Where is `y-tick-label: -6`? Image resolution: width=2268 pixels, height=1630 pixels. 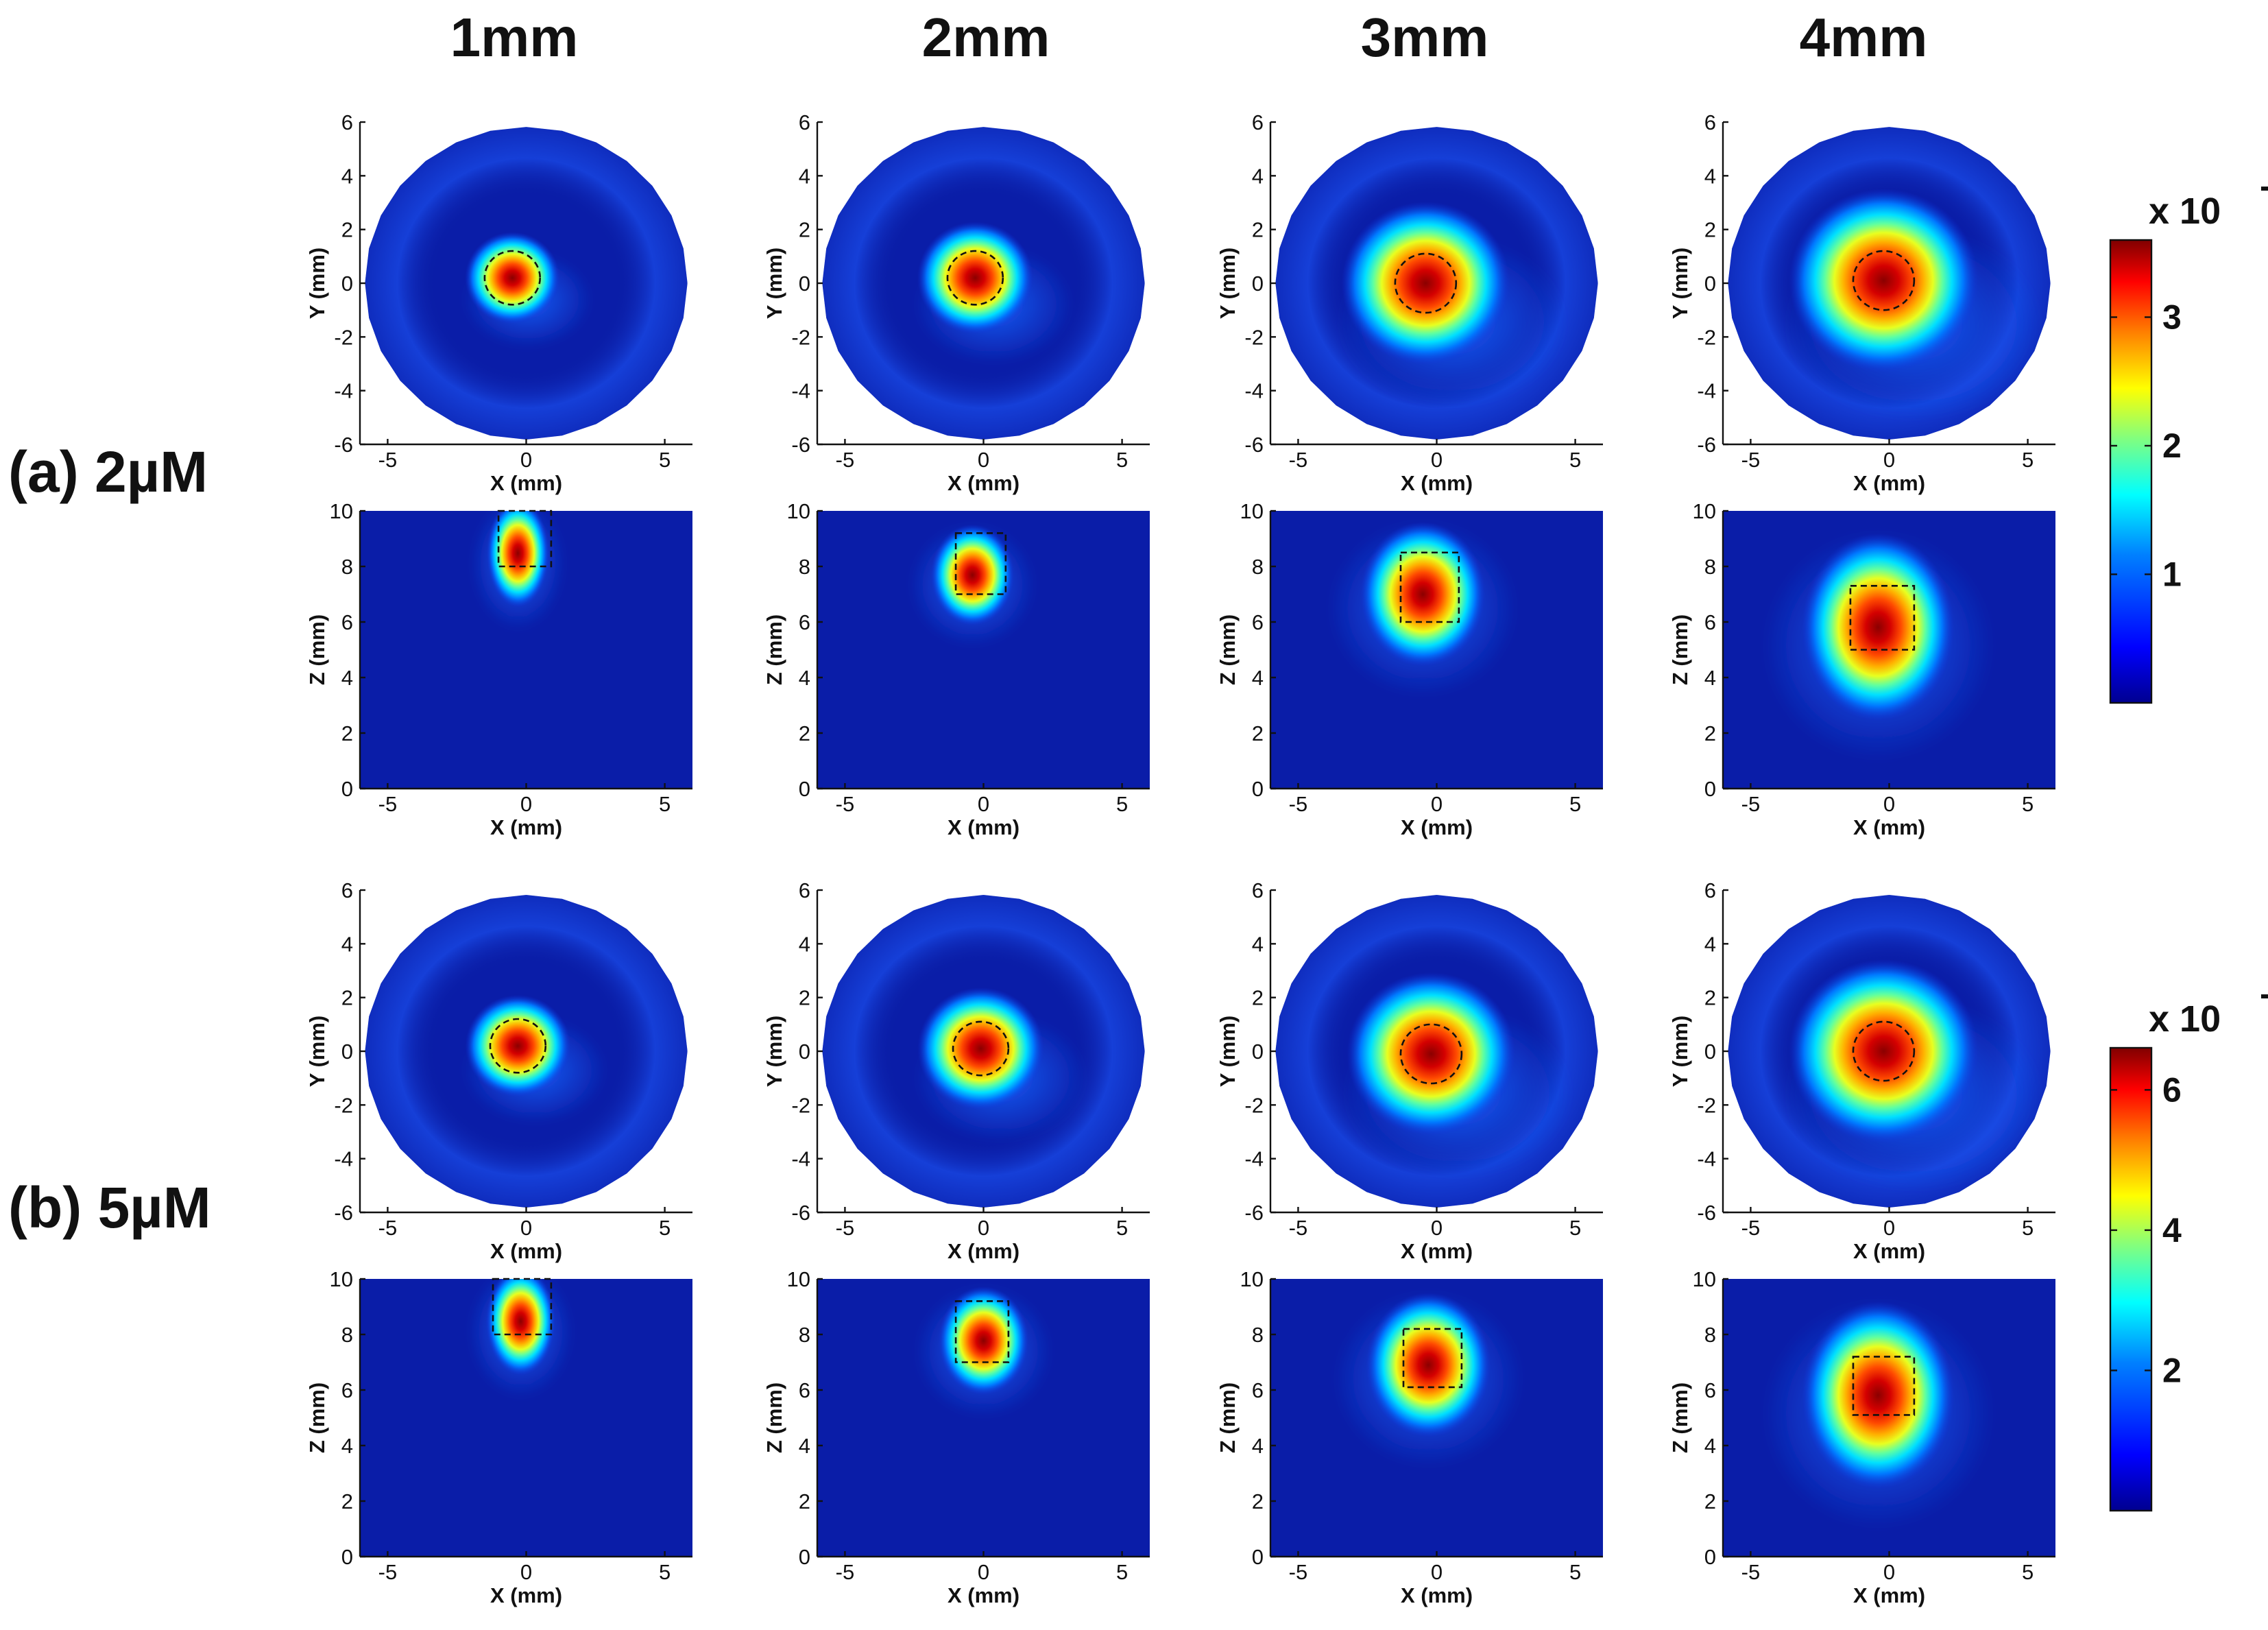 y-tick-label: -6 is located at coordinates (1706, 1213).